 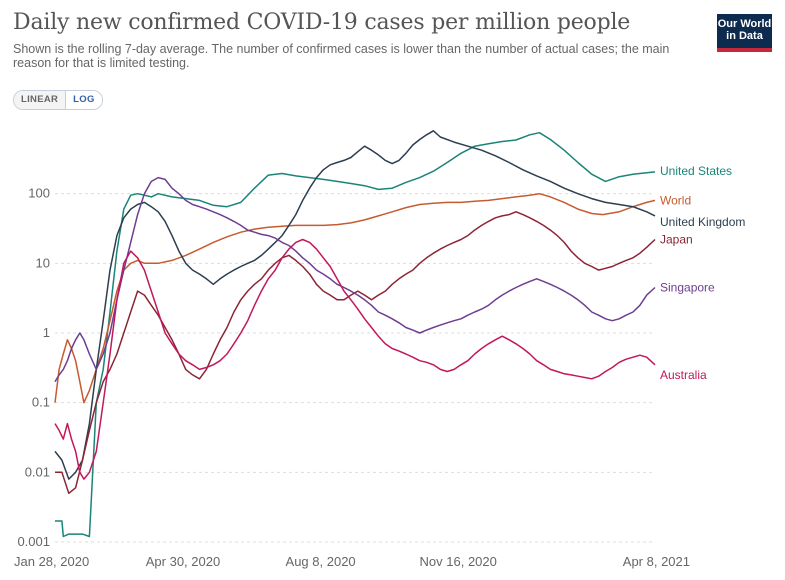 I want to click on owid-logo: Our World in Data, so click(x=744, y=33).